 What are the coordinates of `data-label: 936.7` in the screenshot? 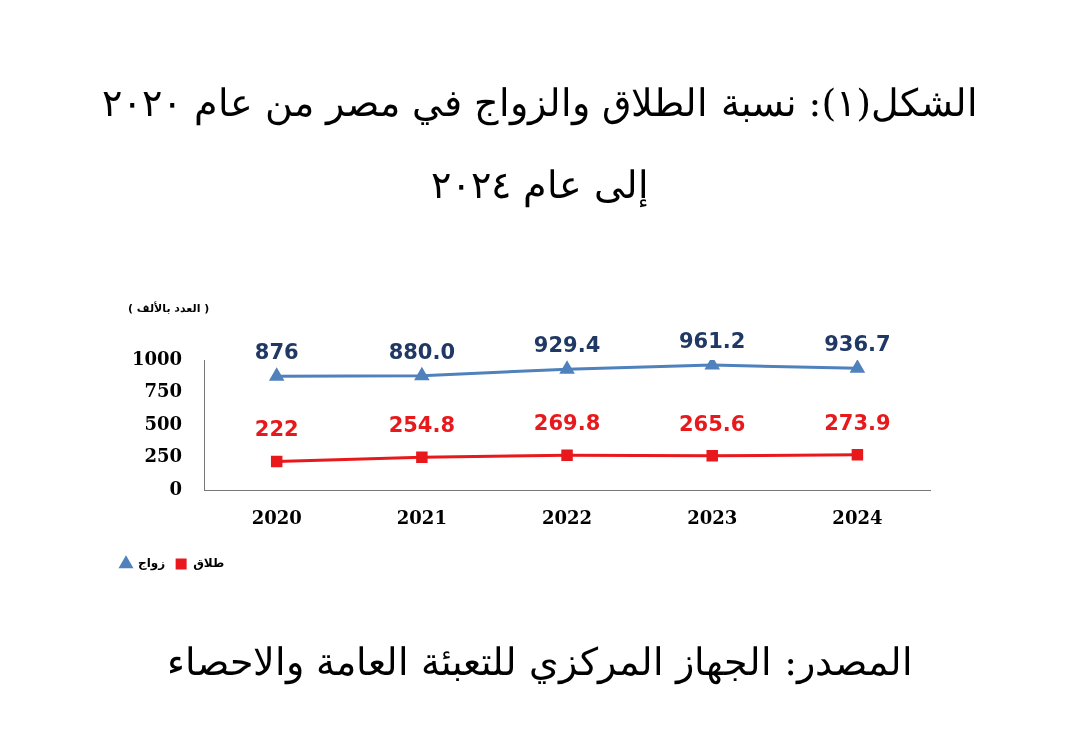 It's located at (857, 344).